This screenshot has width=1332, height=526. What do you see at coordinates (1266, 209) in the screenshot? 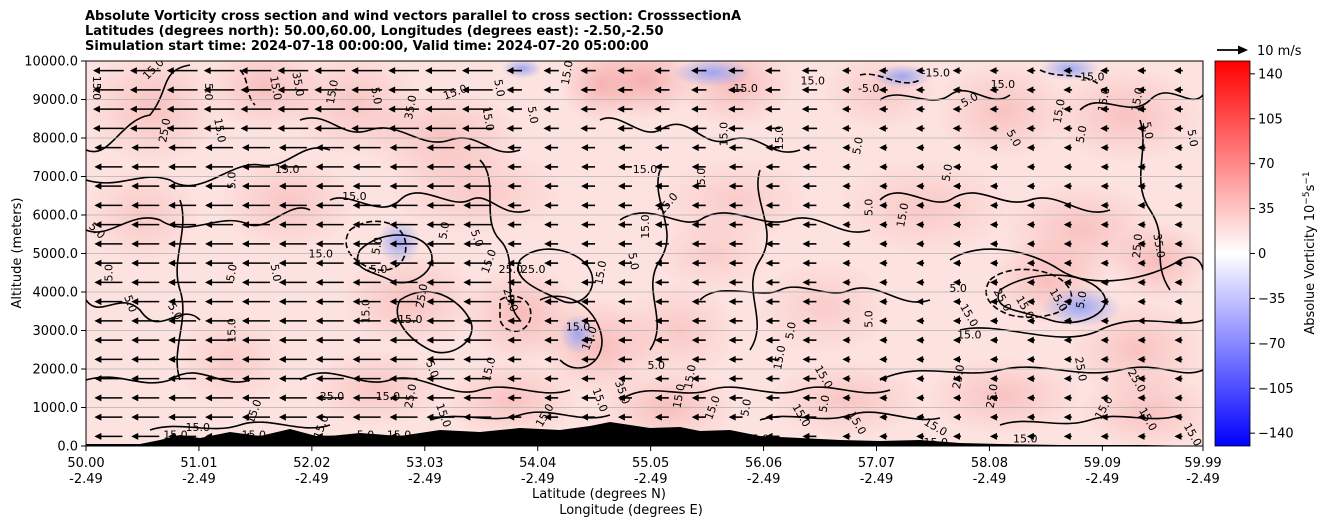
I see `colorbar-tick-label: 35` at bounding box center [1266, 209].